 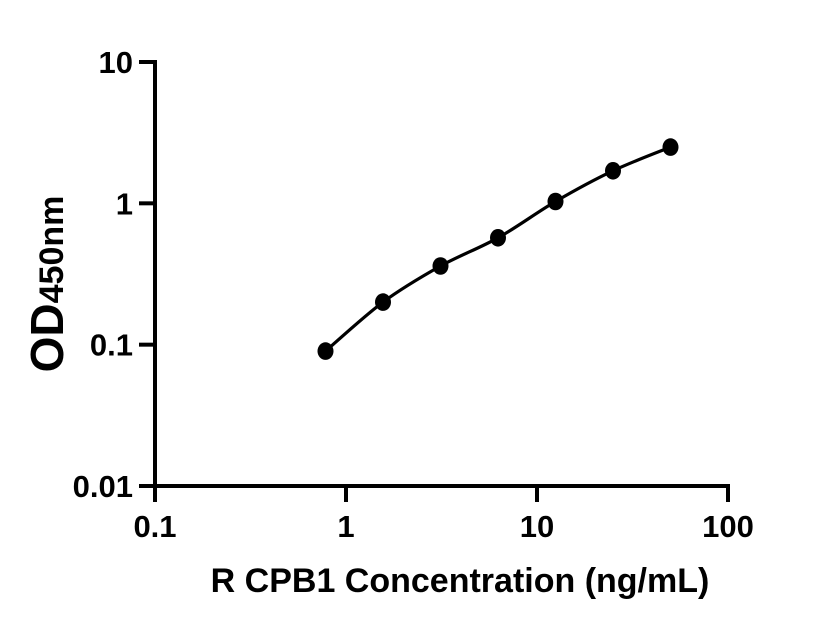 I want to click on x-axis-title: R CPB1 Concentration (ng/mL), so click(x=460, y=581).